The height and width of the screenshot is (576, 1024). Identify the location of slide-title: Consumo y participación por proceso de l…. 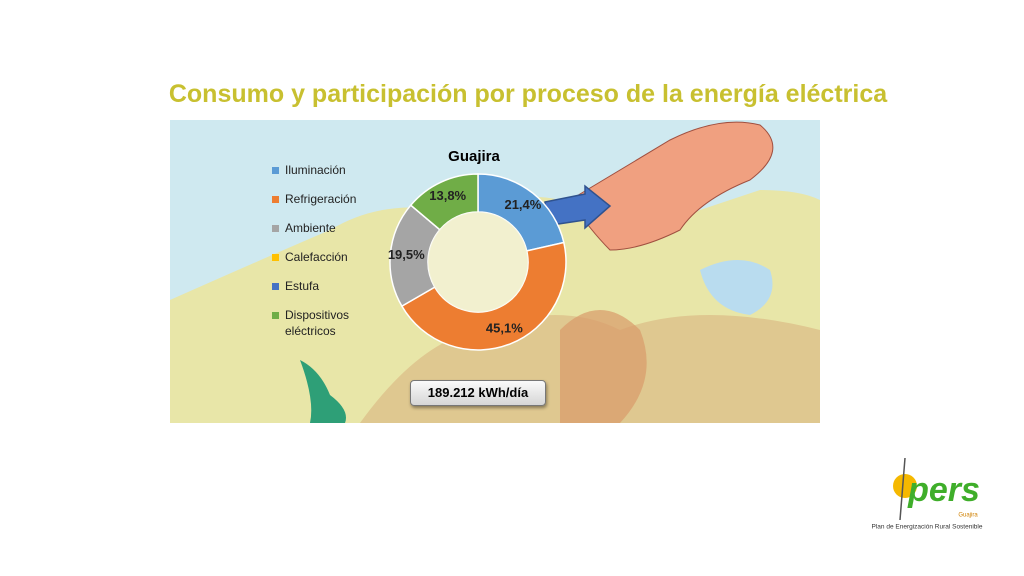
(528, 94).